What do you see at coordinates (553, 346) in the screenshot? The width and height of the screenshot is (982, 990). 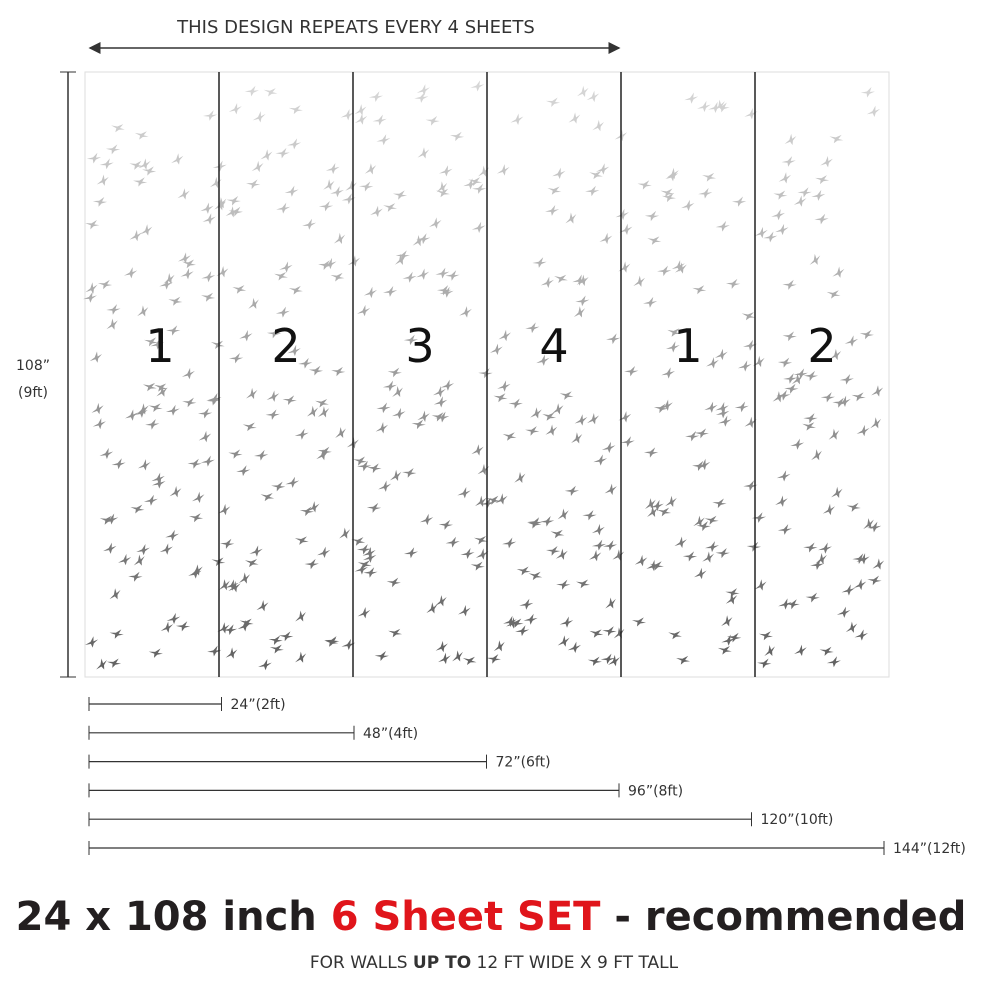 I see `sheet-number: 4` at bounding box center [553, 346].